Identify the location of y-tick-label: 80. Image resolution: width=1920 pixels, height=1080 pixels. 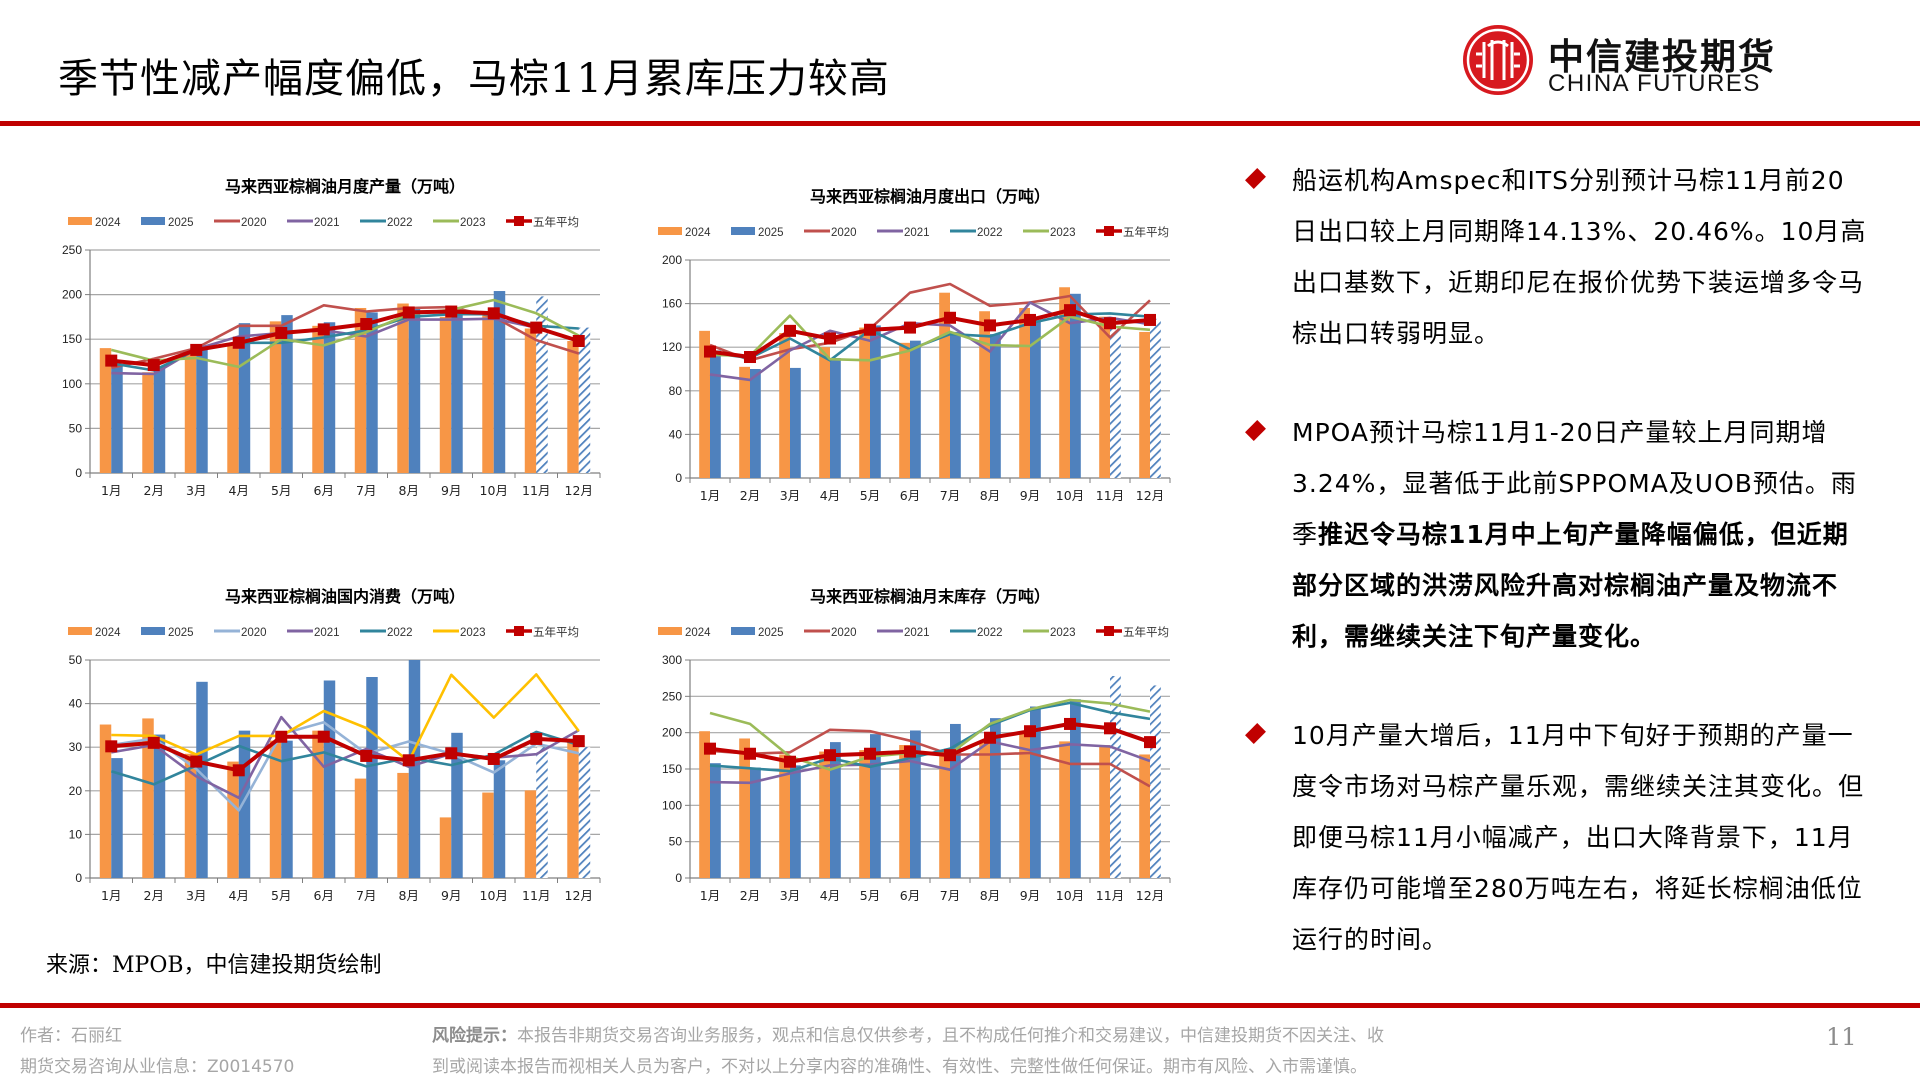
(676, 391).